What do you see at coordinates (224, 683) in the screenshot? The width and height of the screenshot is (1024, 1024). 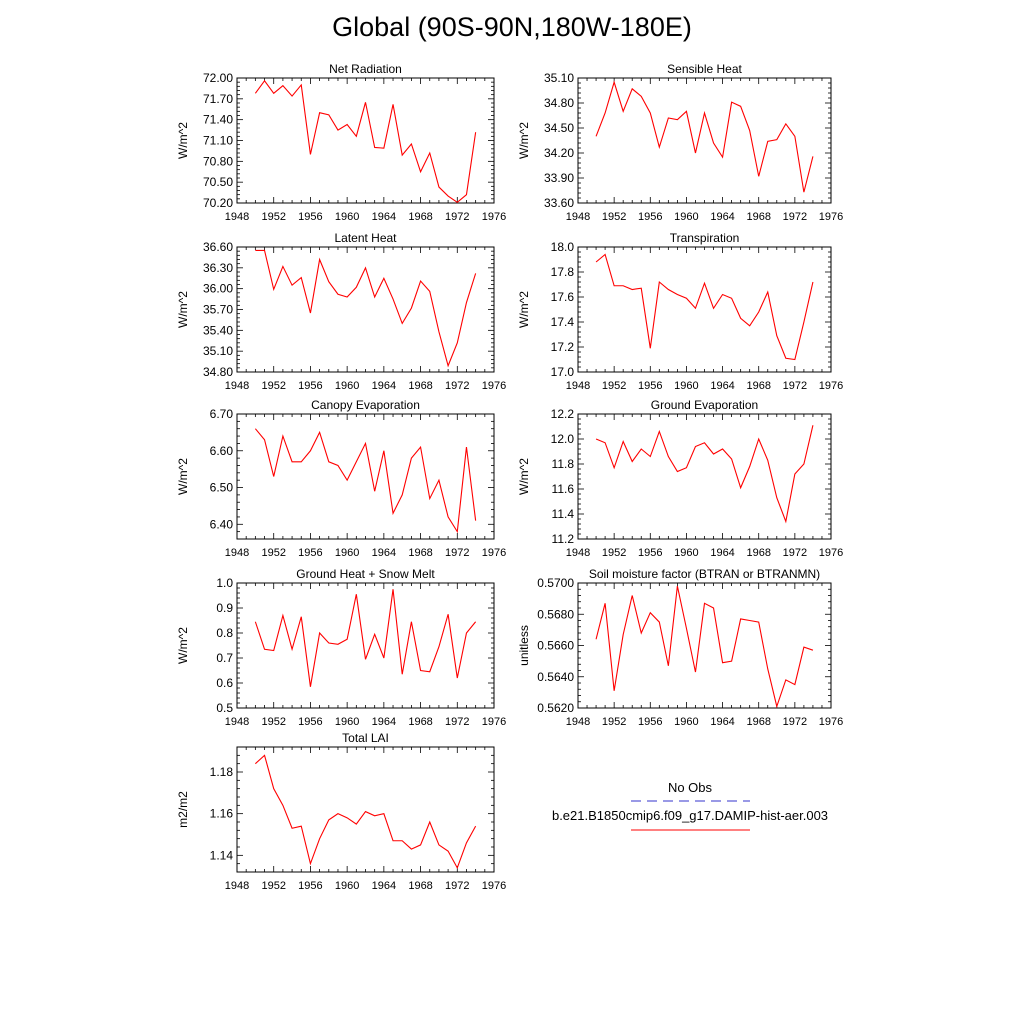 I see `y-tick-label: 0.6` at bounding box center [224, 683].